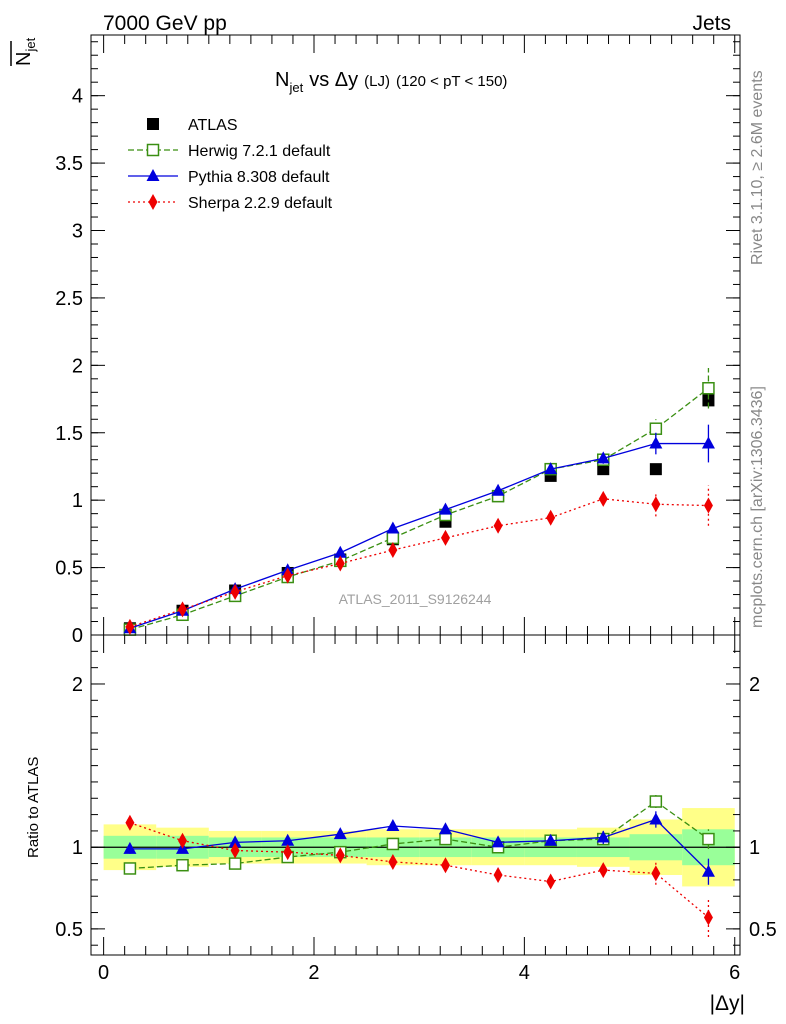 Image resolution: width=786 pixels, height=1024 pixels. What do you see at coordinates (153, 175) in the screenshot?
I see `legend-marker-pythia` at bounding box center [153, 175].